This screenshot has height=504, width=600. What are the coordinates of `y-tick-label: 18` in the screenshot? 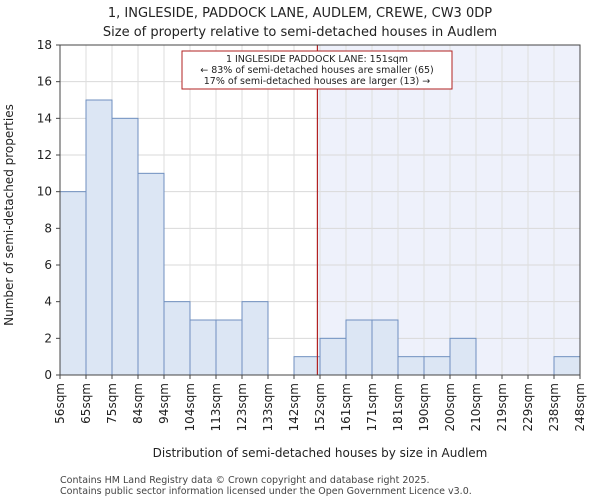 It's located at (44, 45).